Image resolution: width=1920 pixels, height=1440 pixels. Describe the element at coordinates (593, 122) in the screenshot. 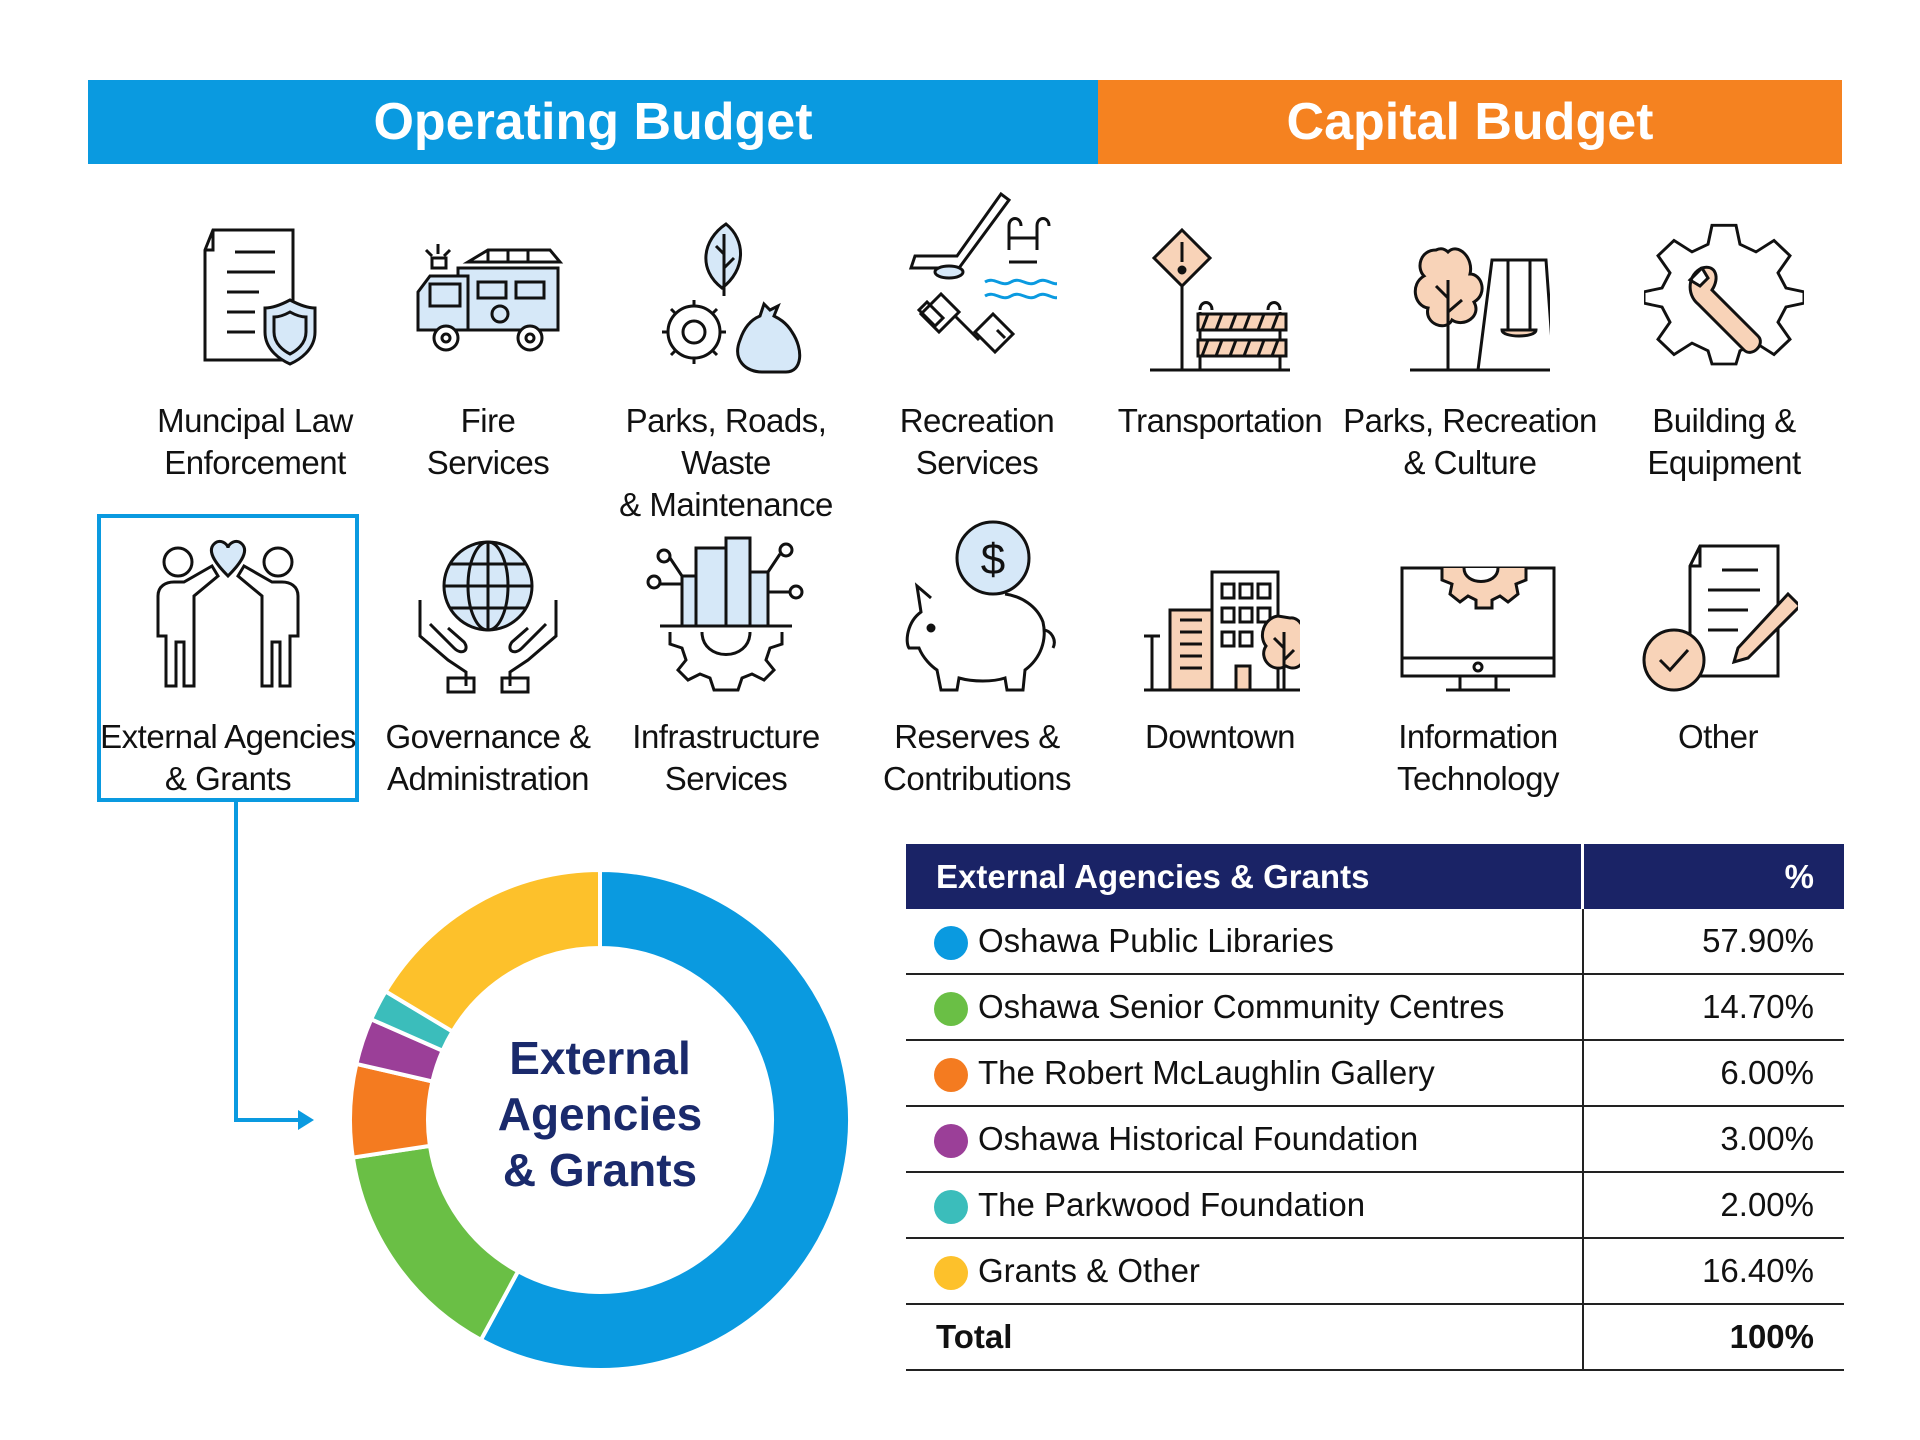

I see `operating-budget-banner: Operating Budget` at that location.